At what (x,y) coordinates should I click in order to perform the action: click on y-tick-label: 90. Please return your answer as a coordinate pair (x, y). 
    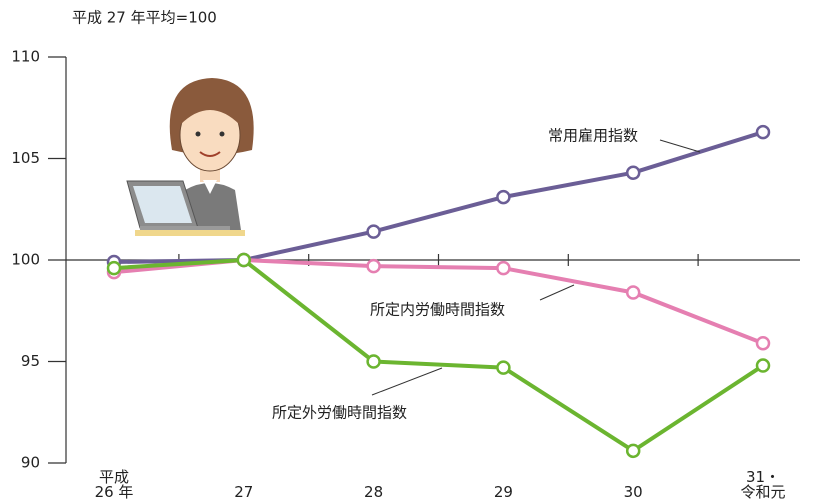
    Looking at the image, I should click on (30, 463).